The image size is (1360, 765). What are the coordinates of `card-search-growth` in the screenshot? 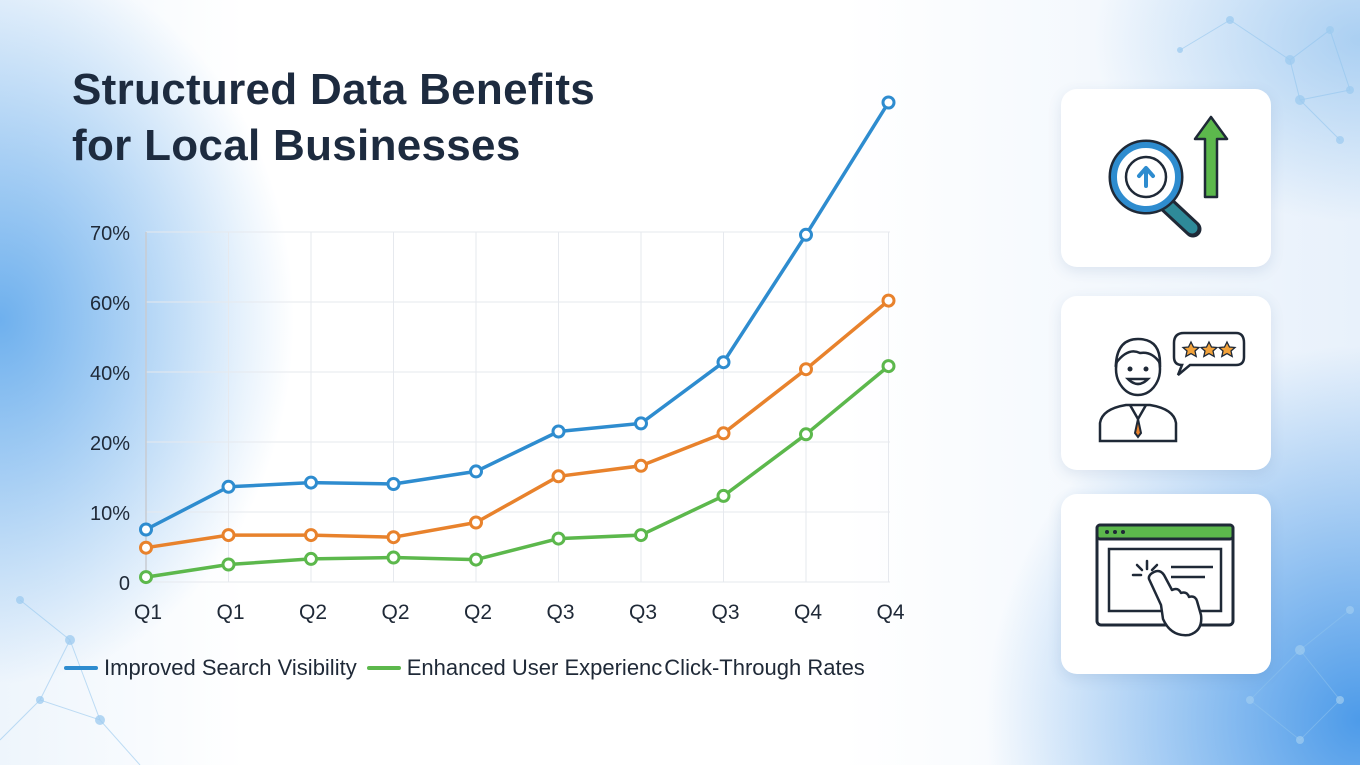 It's located at (1166, 178).